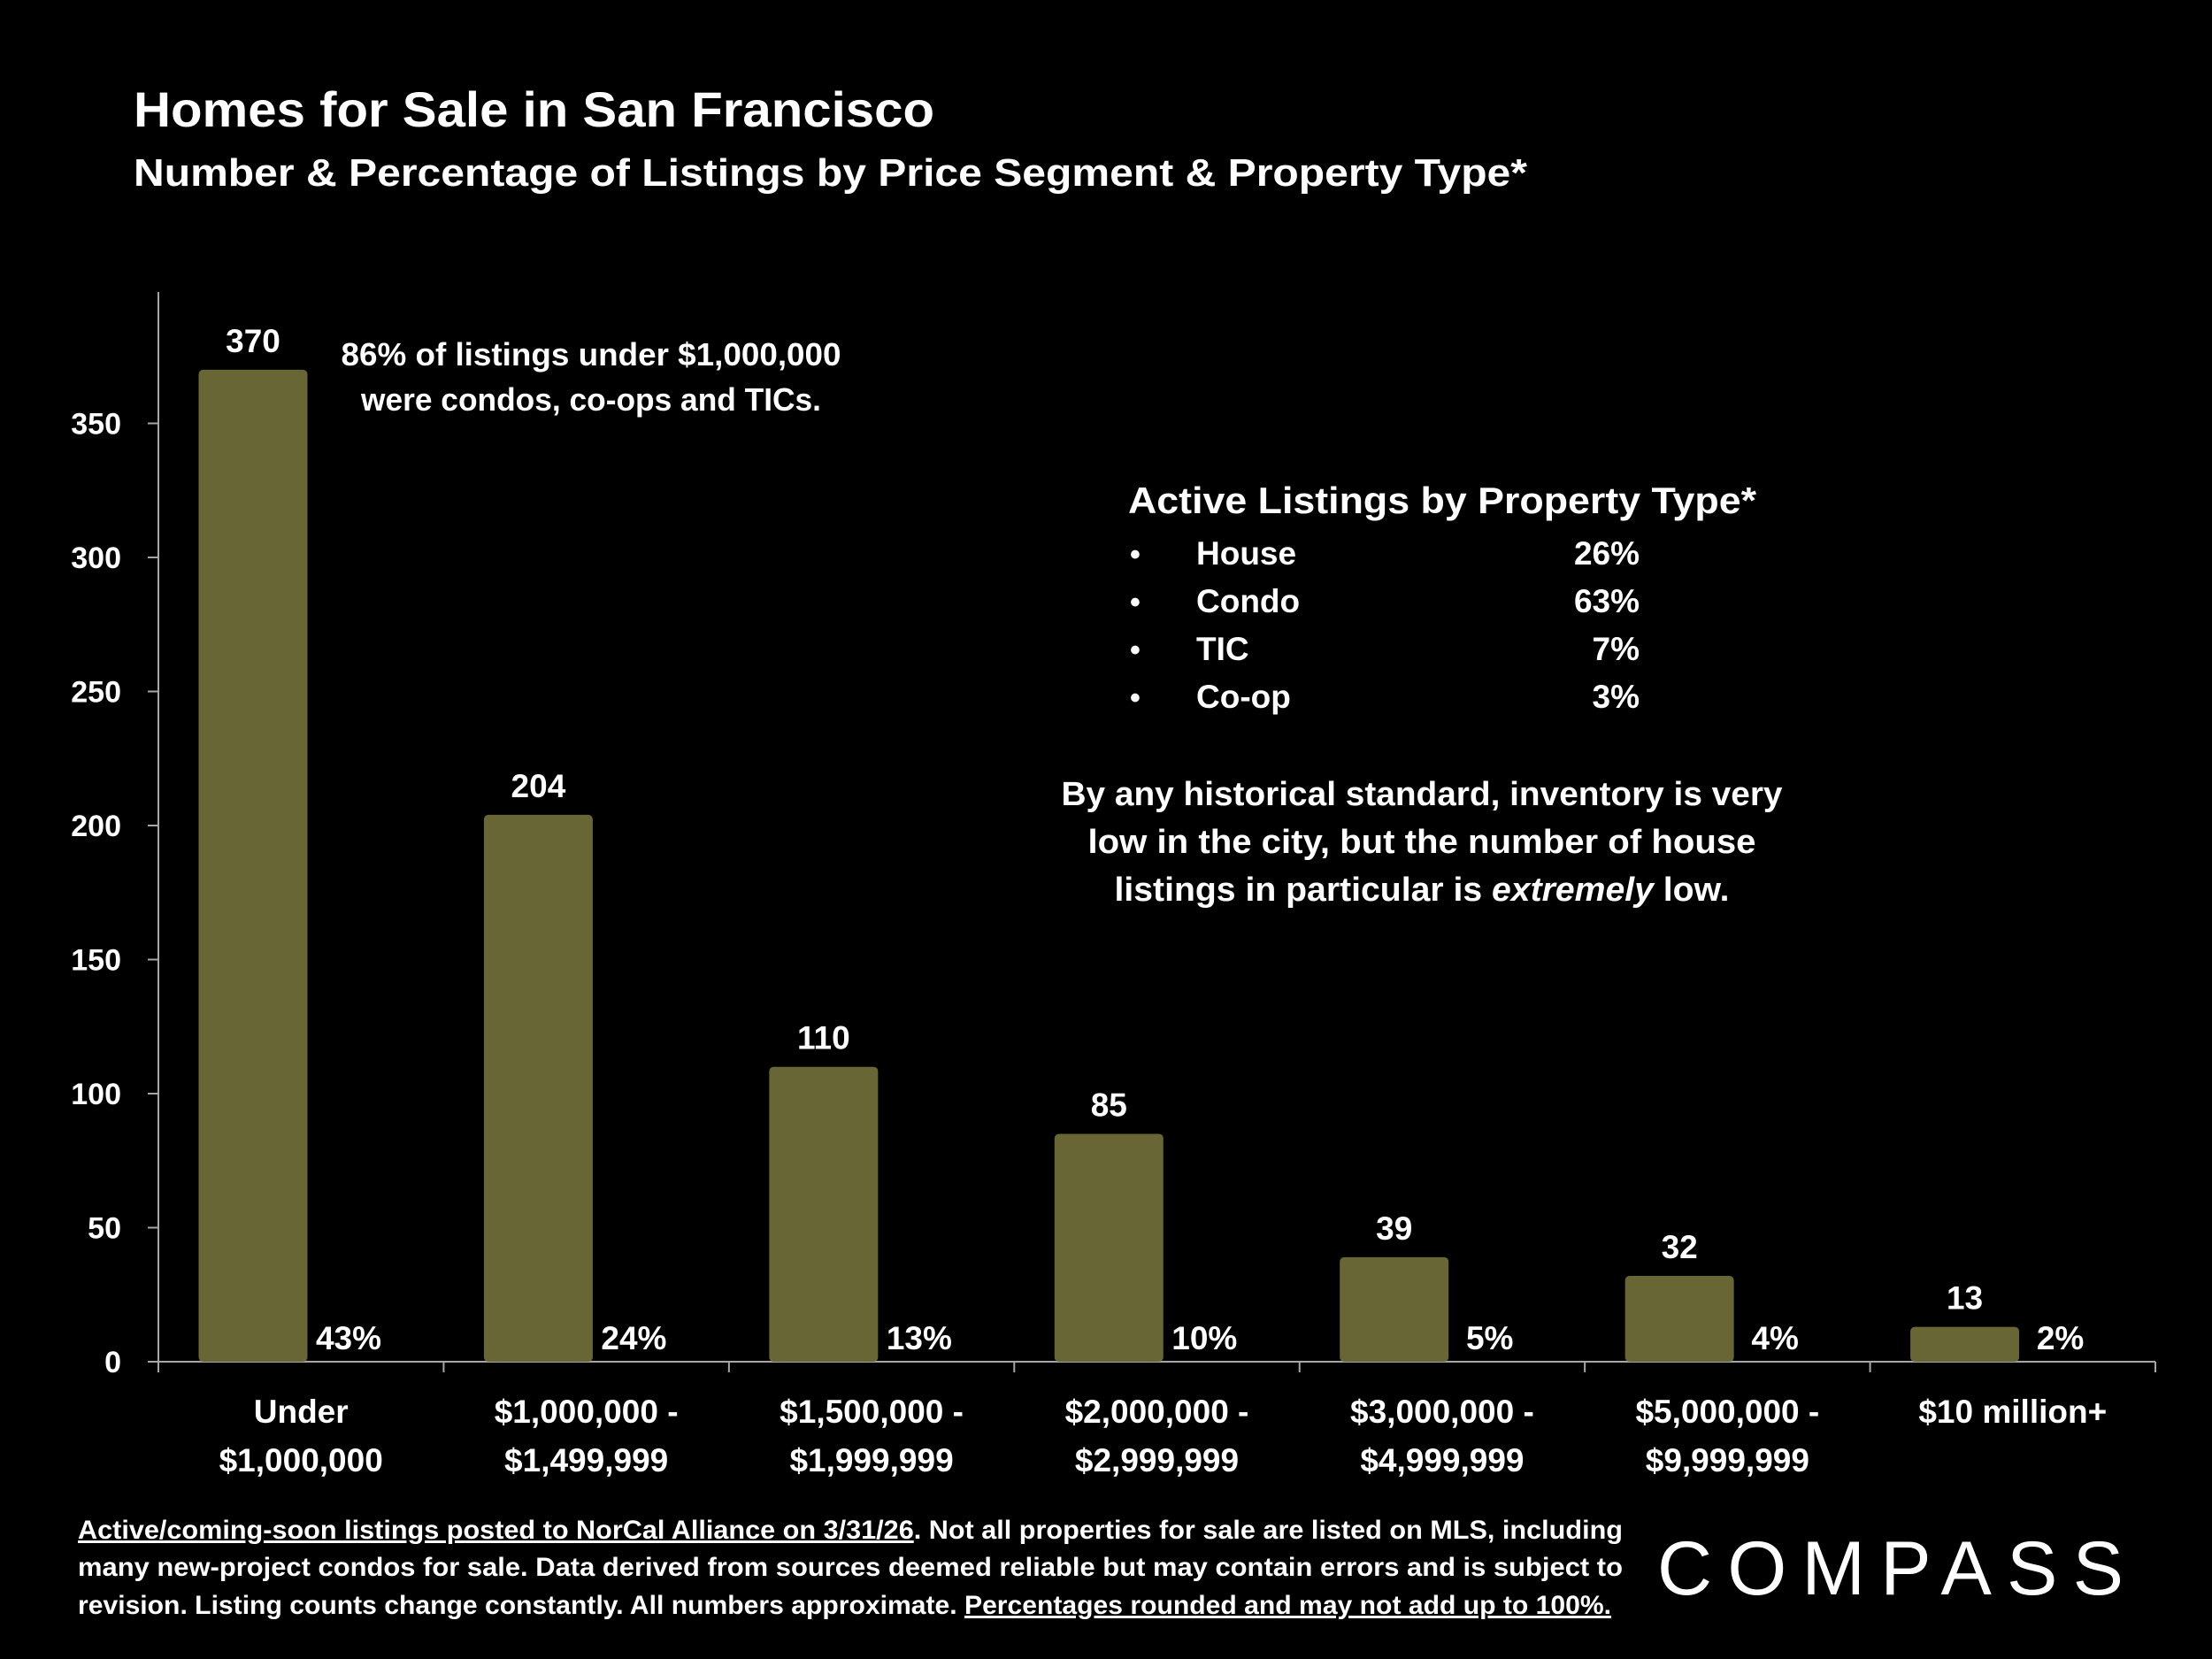 The image size is (2212, 1659). What do you see at coordinates (2013, 1412) in the screenshot?
I see `x-category-label: $10 million+` at bounding box center [2013, 1412].